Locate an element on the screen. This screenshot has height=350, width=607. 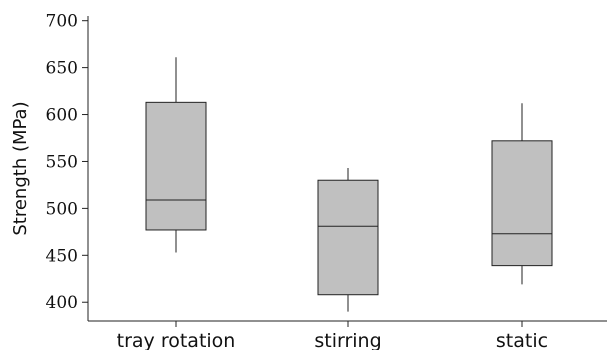
x-tick-label: stirring is located at coordinates (347, 340).